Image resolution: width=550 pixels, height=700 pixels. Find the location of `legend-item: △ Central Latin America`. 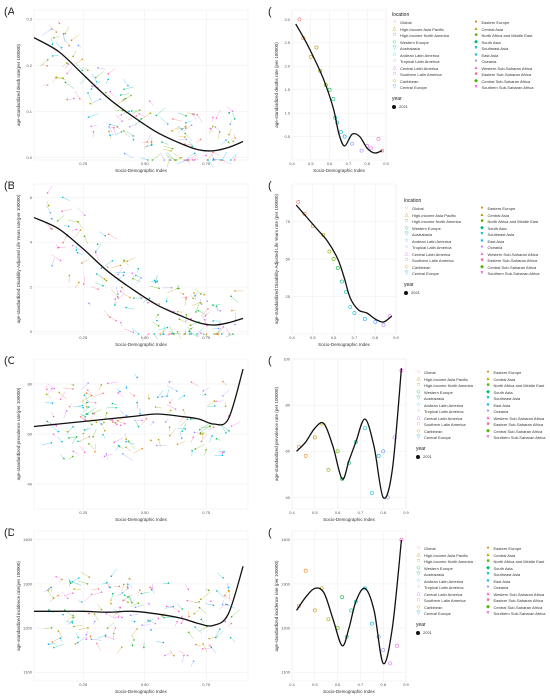

legend-item: △ Central Latin America is located at coordinates (447, 418).